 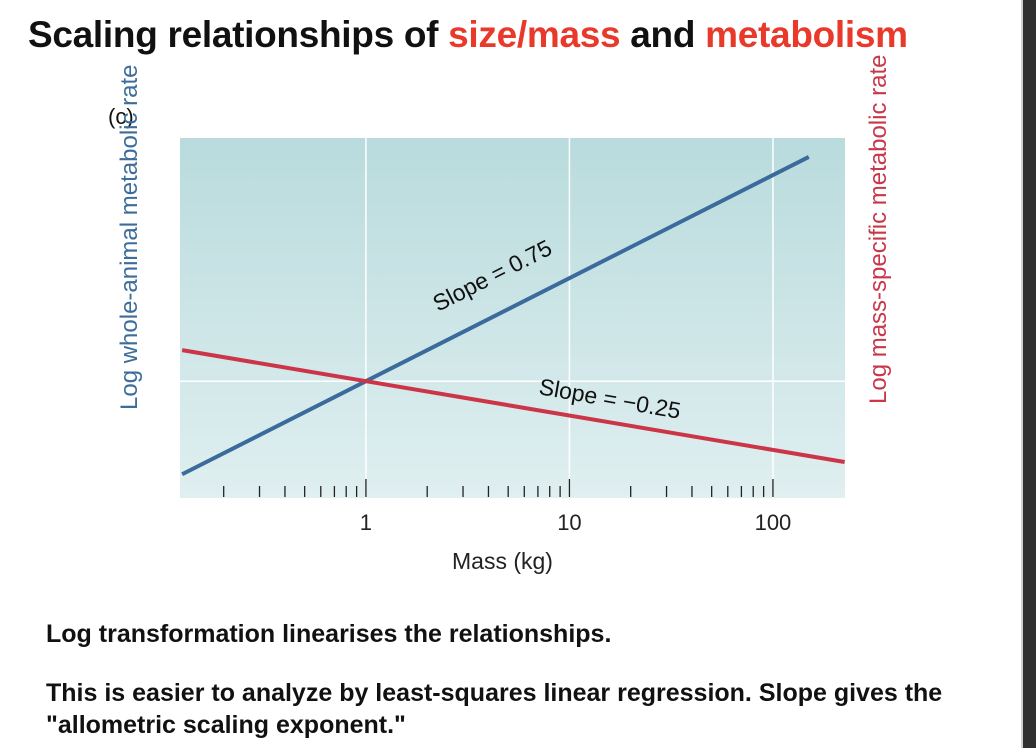 I want to click on scrollbar-border, so click(x=1022, y=374).